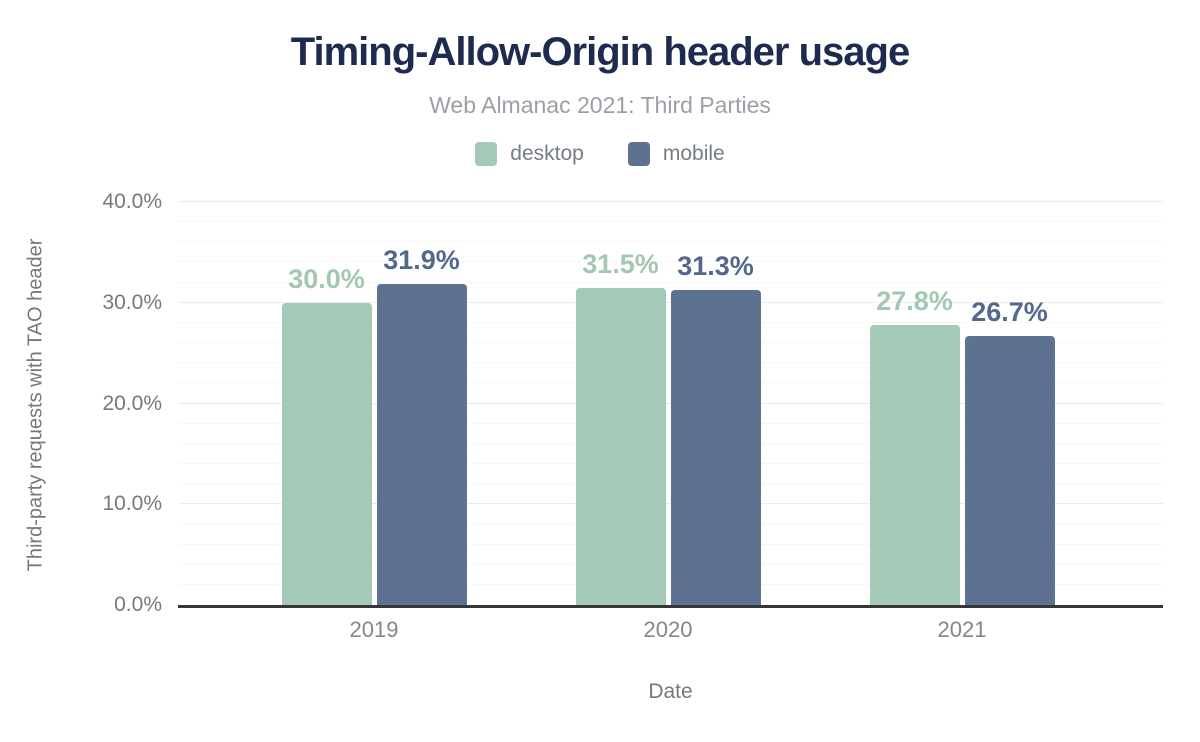 The height and width of the screenshot is (742, 1200). I want to click on bar-desktop-2021, so click(914, 464).